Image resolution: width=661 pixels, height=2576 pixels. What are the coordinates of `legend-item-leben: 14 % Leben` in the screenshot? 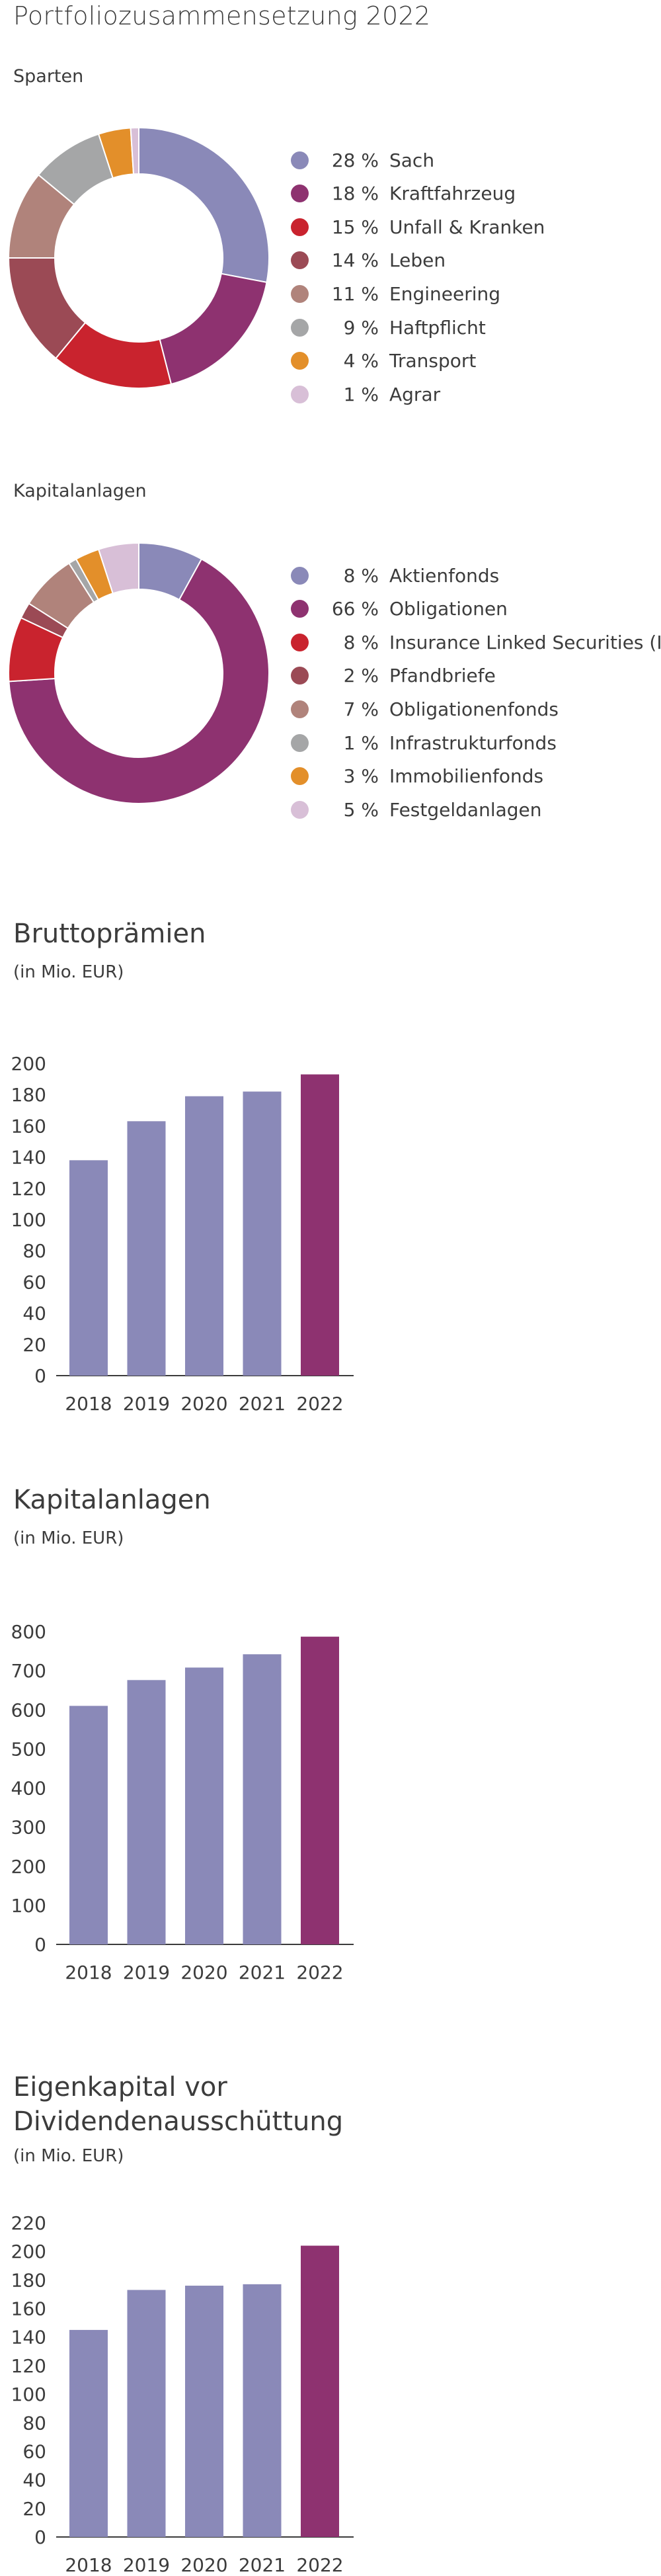 It's located at (368, 260).